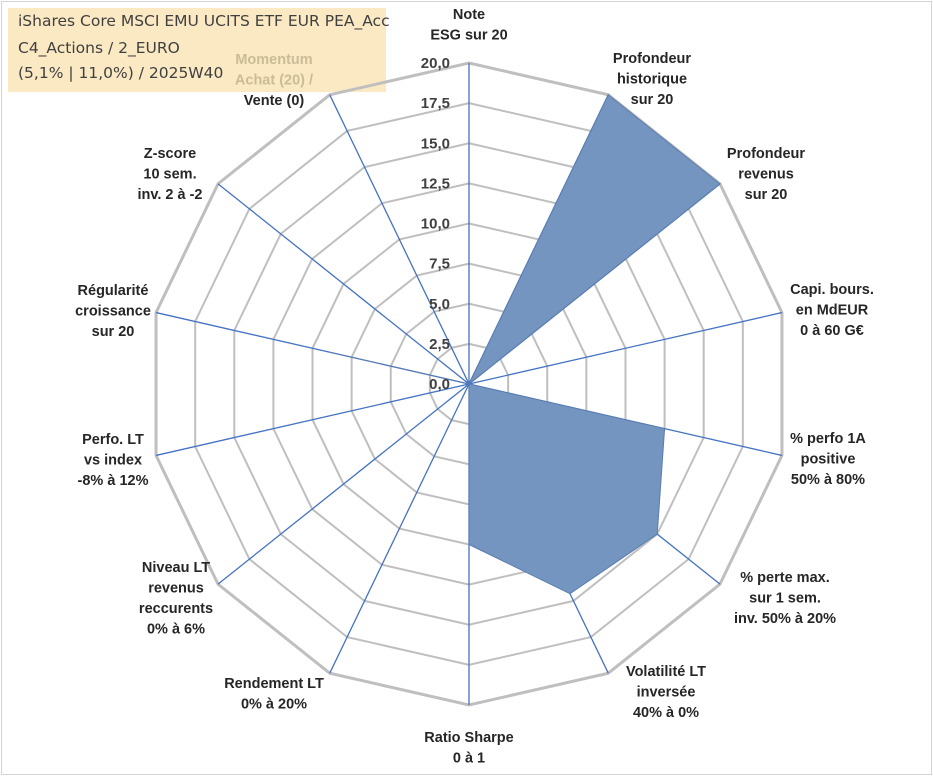  What do you see at coordinates (99, 48) in the screenshot?
I see `chart-title-line2: C4_Actions / 2_EURO` at bounding box center [99, 48].